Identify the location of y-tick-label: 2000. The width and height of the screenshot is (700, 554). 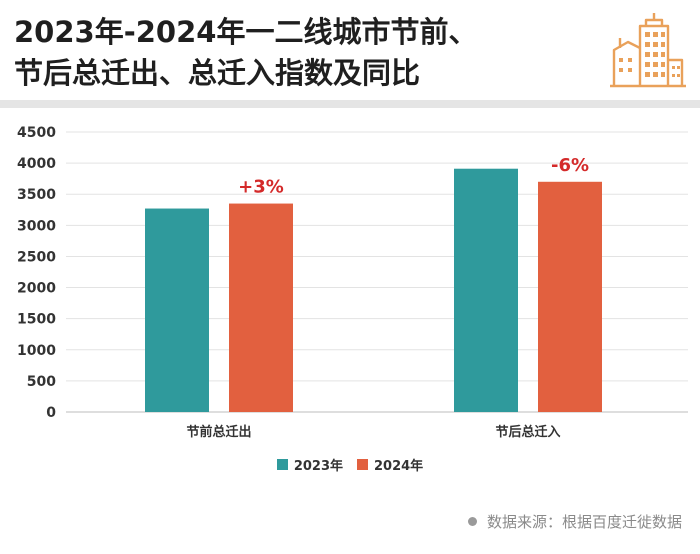
(36, 289).